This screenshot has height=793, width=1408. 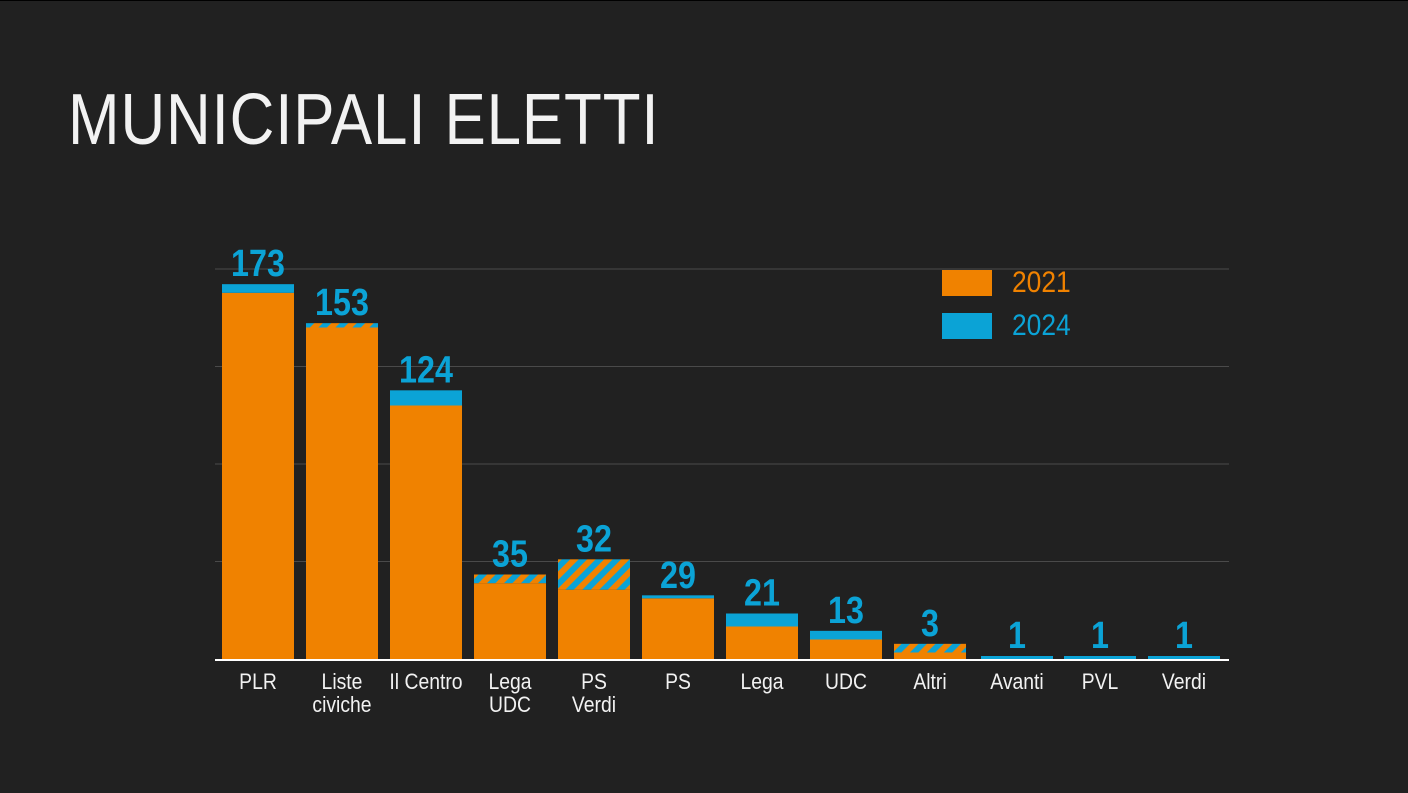 I want to click on bar-2021-altri, so click(x=930, y=655).